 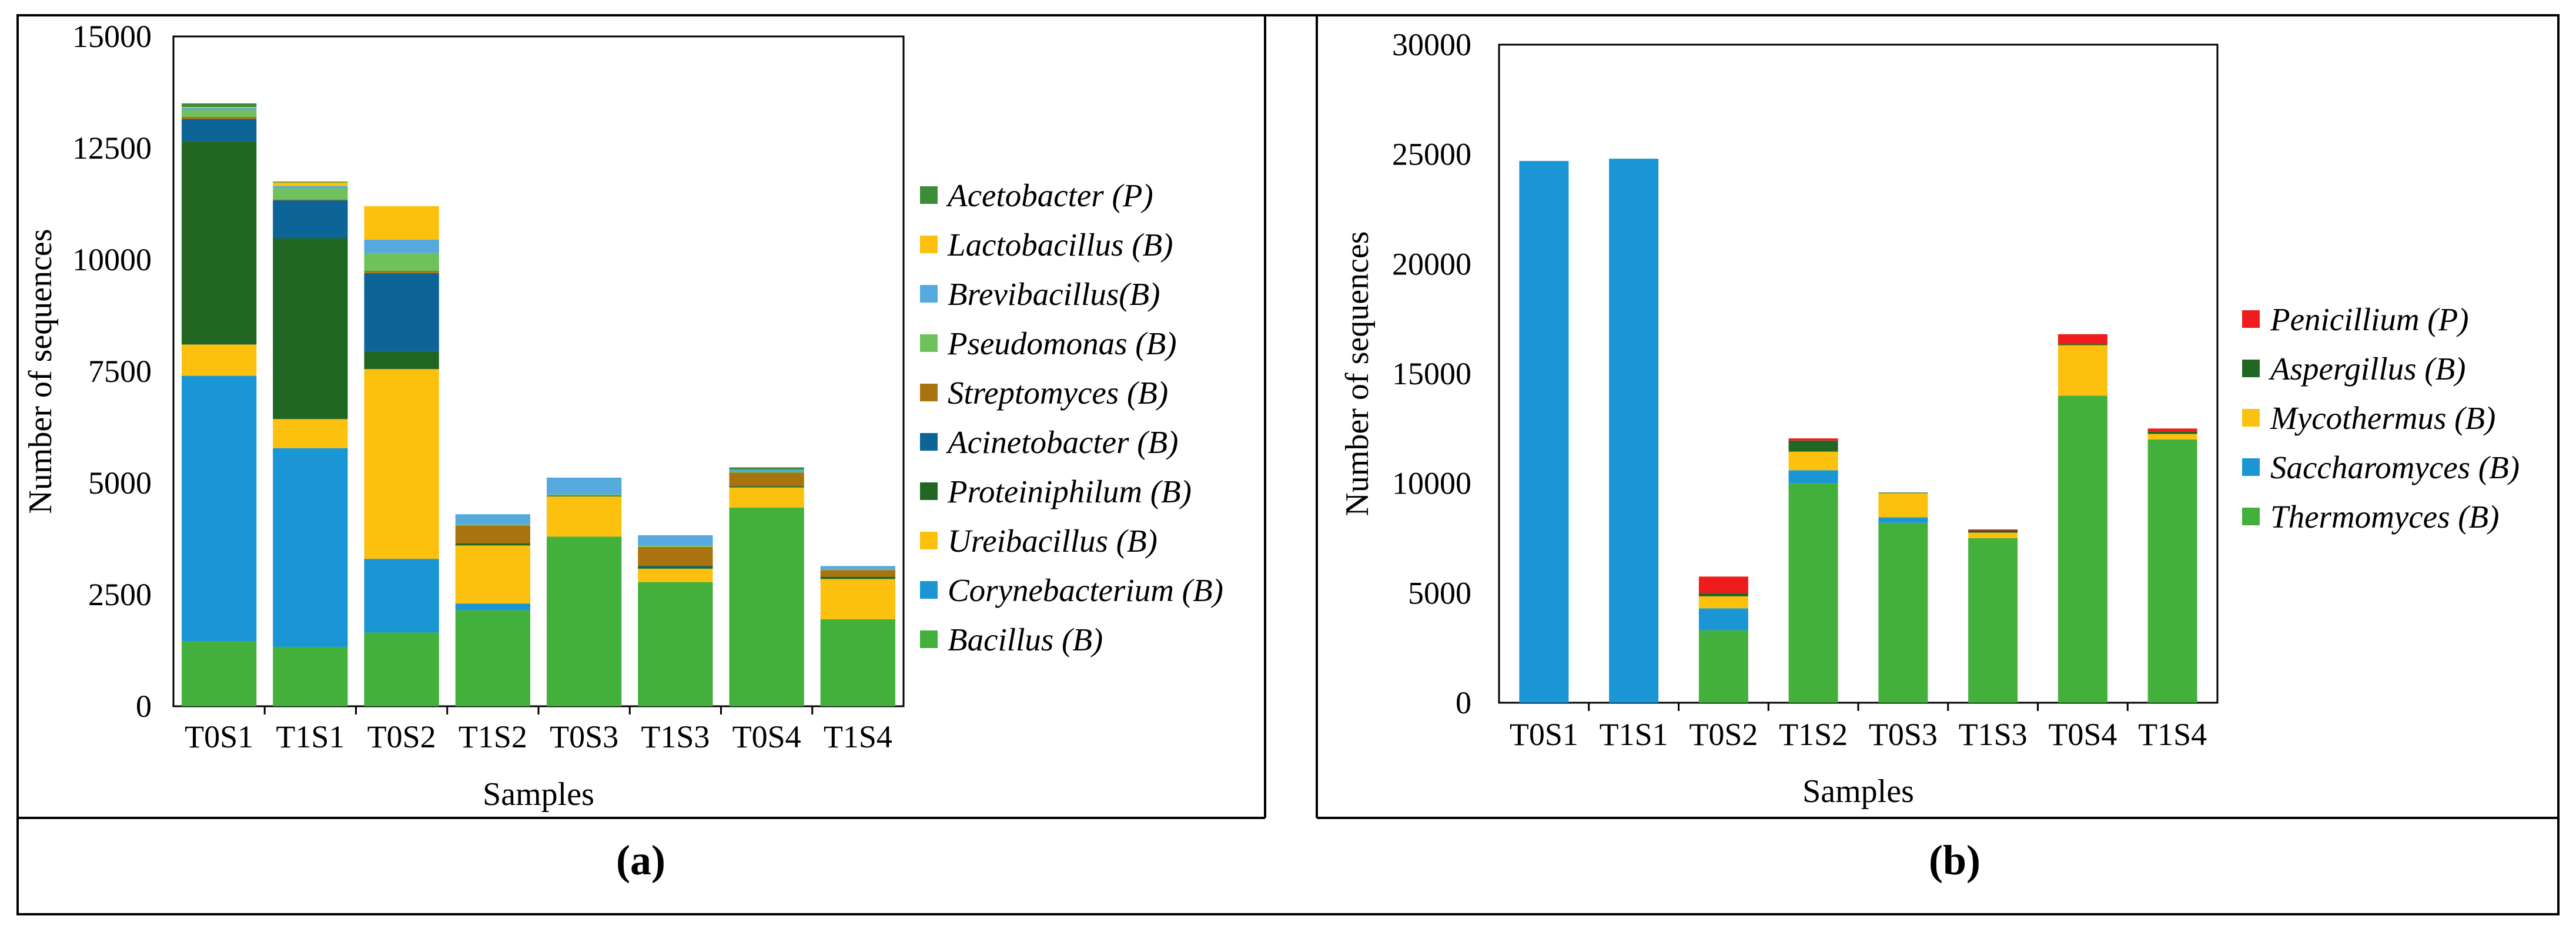 I want to click on y-tick-label-a-2: 5000, so click(x=120, y=483).